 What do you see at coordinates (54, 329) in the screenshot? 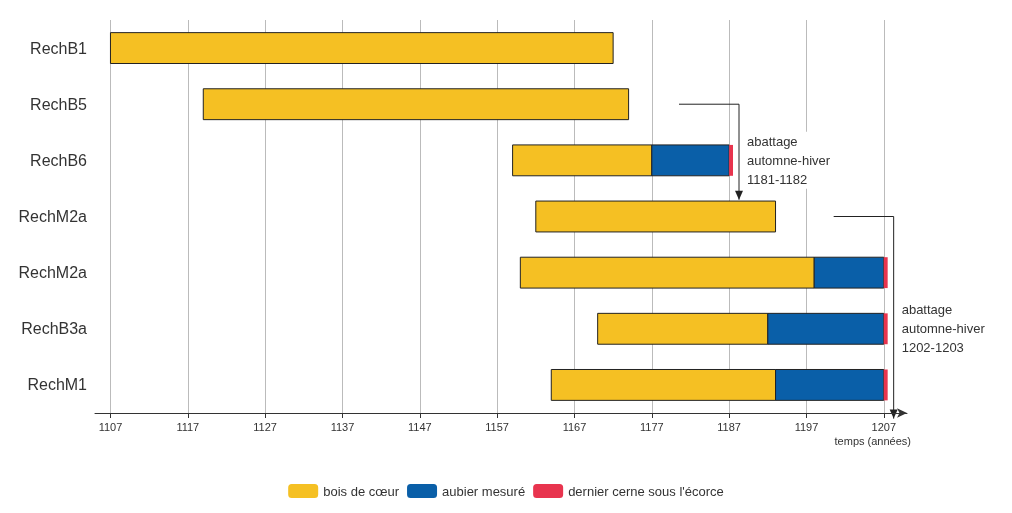
I see `y-tick-label: RechB3a` at bounding box center [54, 329].